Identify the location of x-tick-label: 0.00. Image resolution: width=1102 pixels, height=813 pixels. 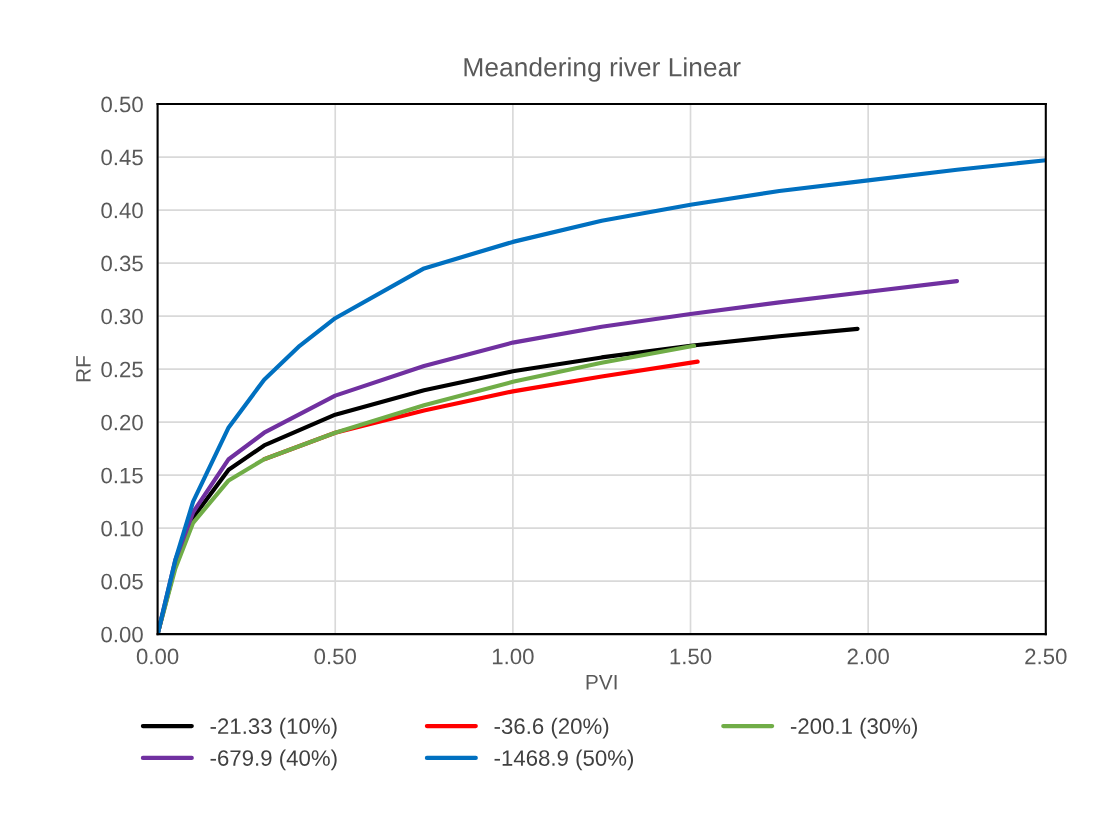
(157, 656).